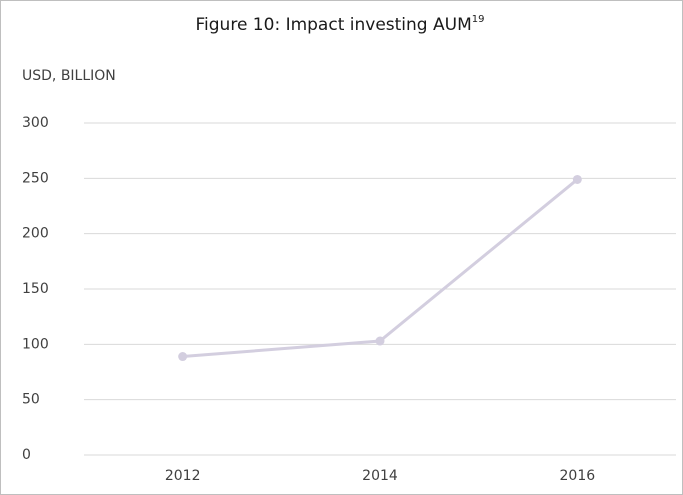 The image size is (683, 495). I want to click on chart-title: Figure 10: Impact investing AUM19, so click(340, 24).